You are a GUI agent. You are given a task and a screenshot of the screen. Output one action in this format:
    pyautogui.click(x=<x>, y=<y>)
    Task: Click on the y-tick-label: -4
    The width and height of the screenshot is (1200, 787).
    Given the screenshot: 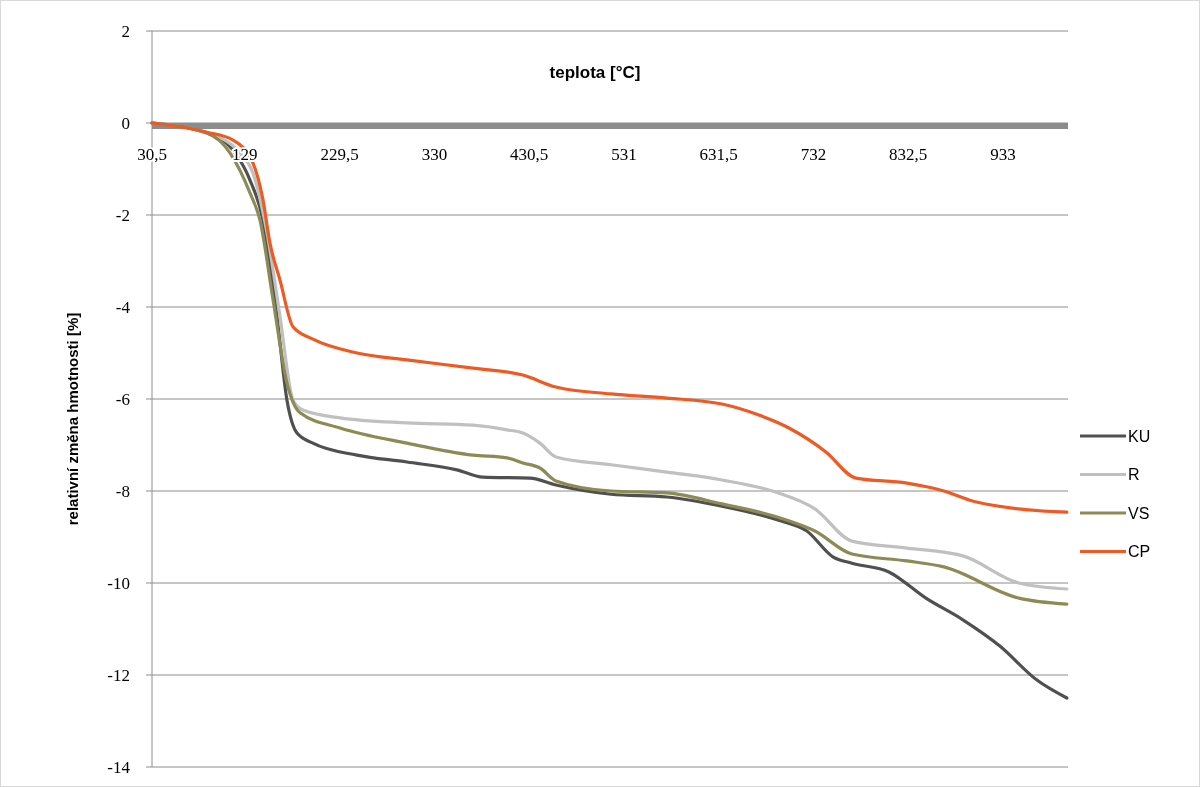 What is the action you would take?
    pyautogui.click(x=123, y=307)
    